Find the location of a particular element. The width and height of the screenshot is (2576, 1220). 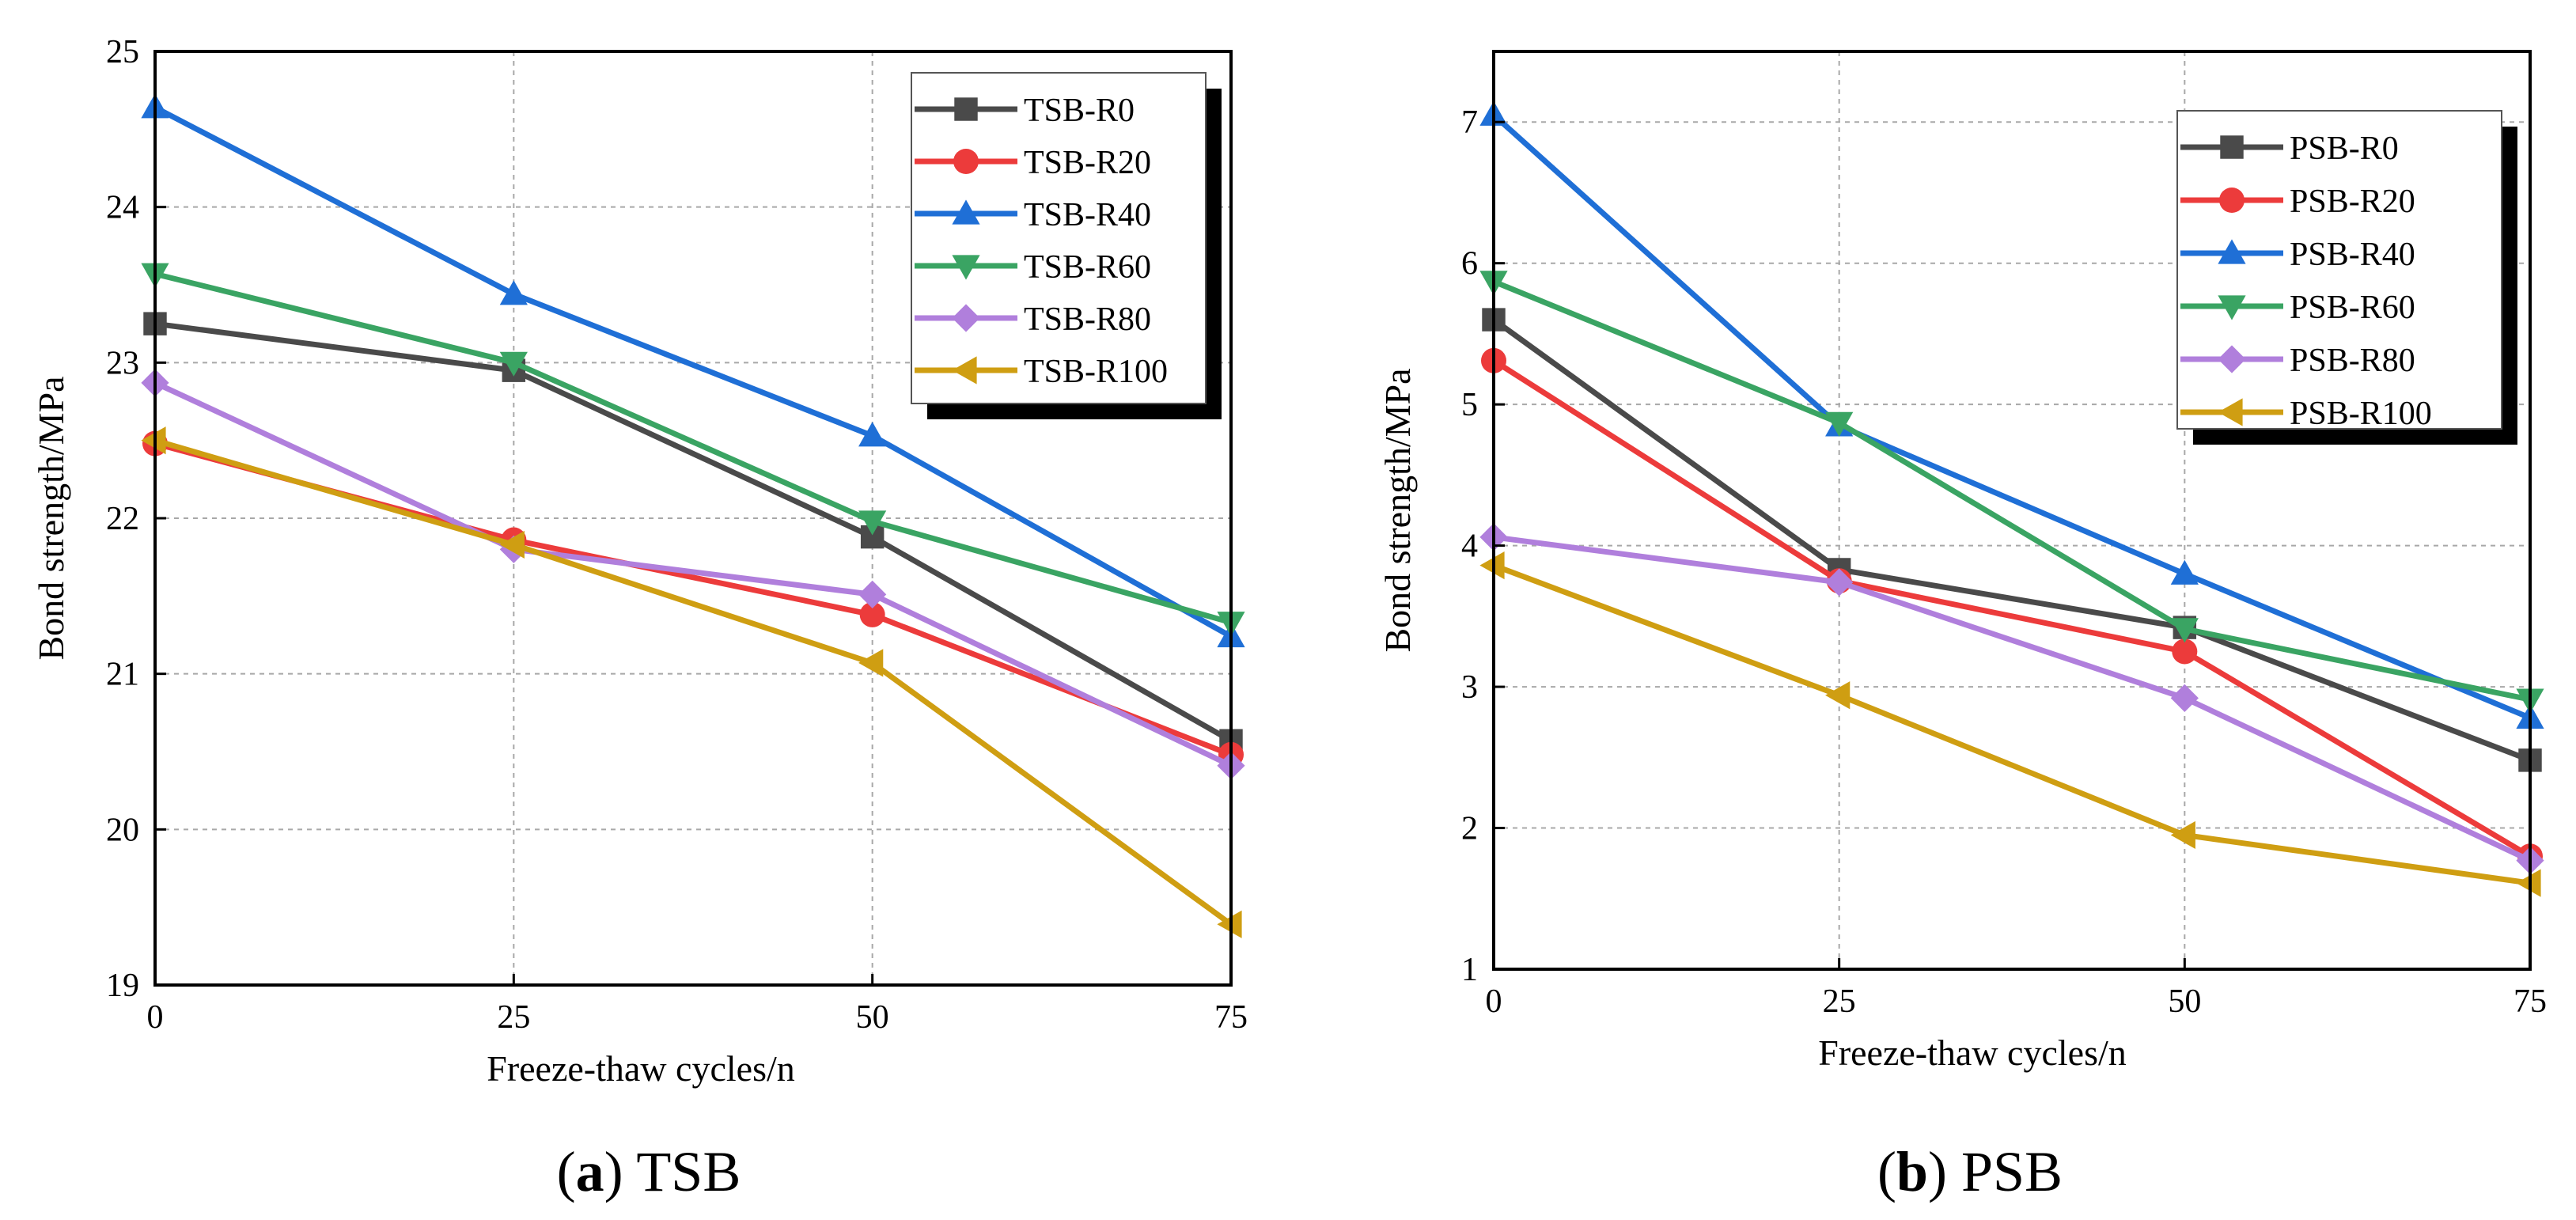

legend-label-tsb-r0: TSB-R0 is located at coordinates (1079, 111).